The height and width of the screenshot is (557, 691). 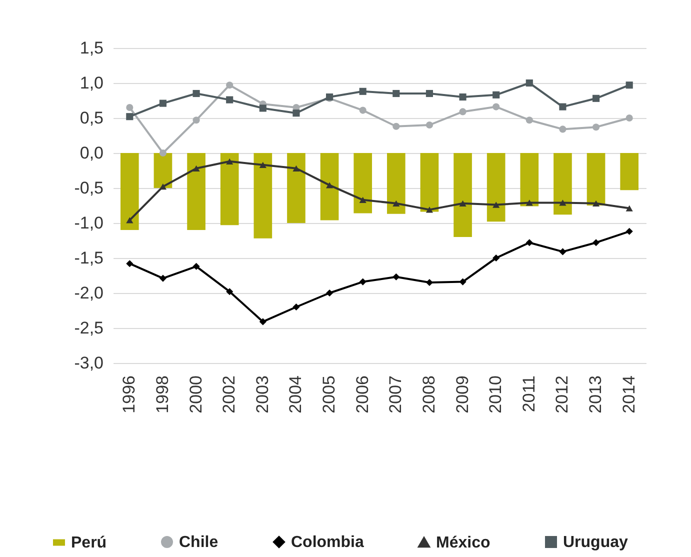 I want to click on legend-label: Perú, so click(x=89, y=543).